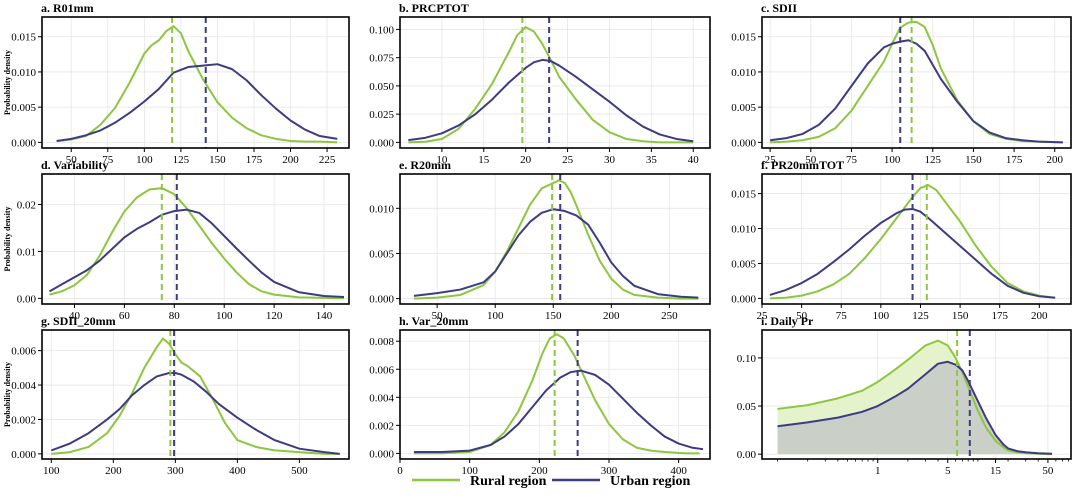  What do you see at coordinates (508, 481) in the screenshot?
I see `legend-rural-label: Rural region` at bounding box center [508, 481].